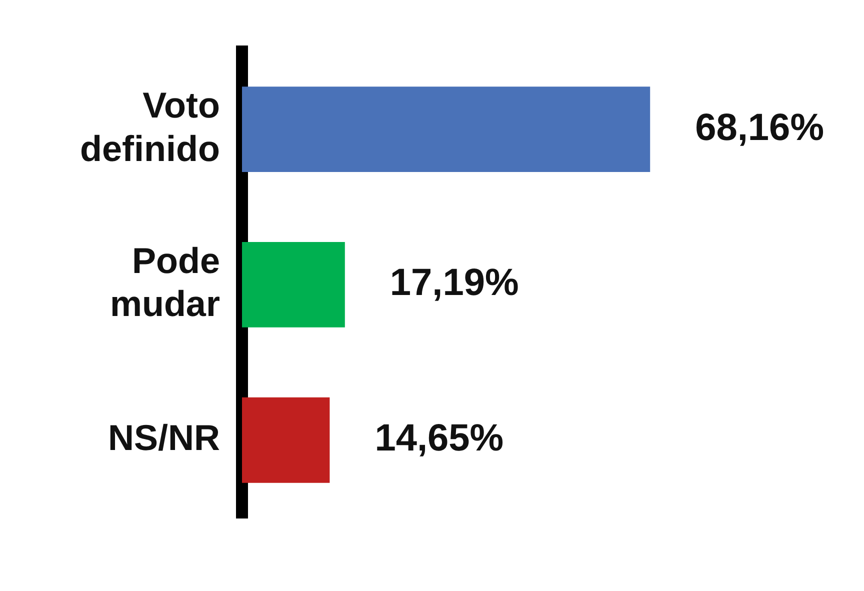 Image resolution: width=864 pixels, height=591 pixels. What do you see at coordinates (165, 282) in the screenshot?
I see `y-tick-label: Pode mudar` at bounding box center [165, 282].